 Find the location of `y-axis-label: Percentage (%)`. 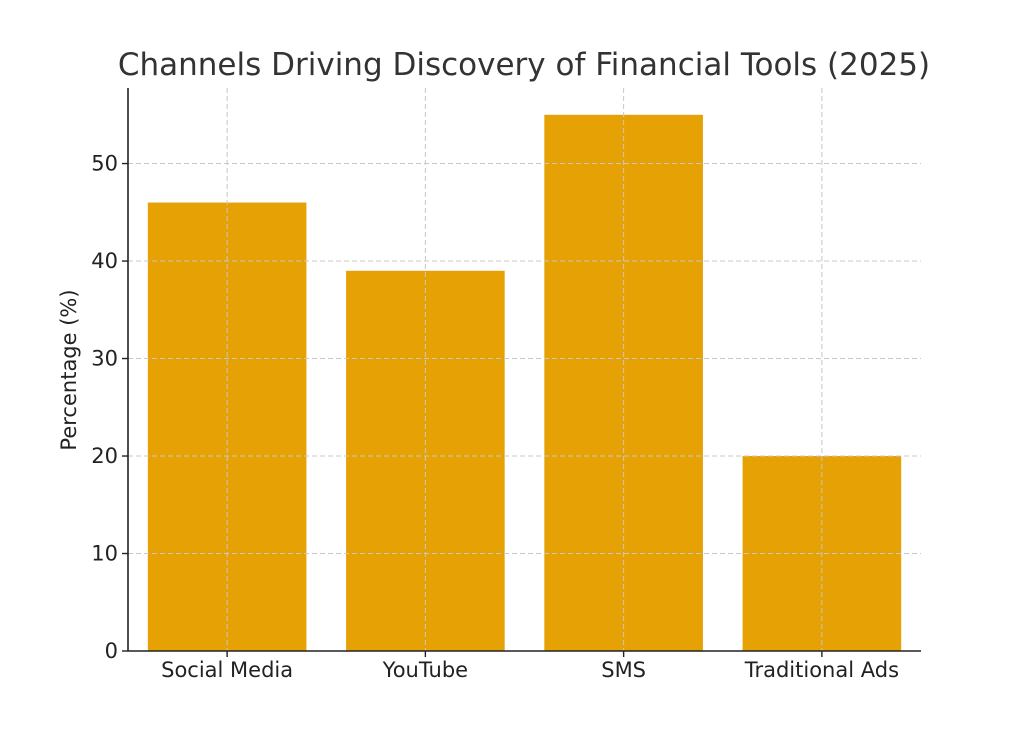

y-axis-label: Percentage (%) is located at coordinates (69, 369).